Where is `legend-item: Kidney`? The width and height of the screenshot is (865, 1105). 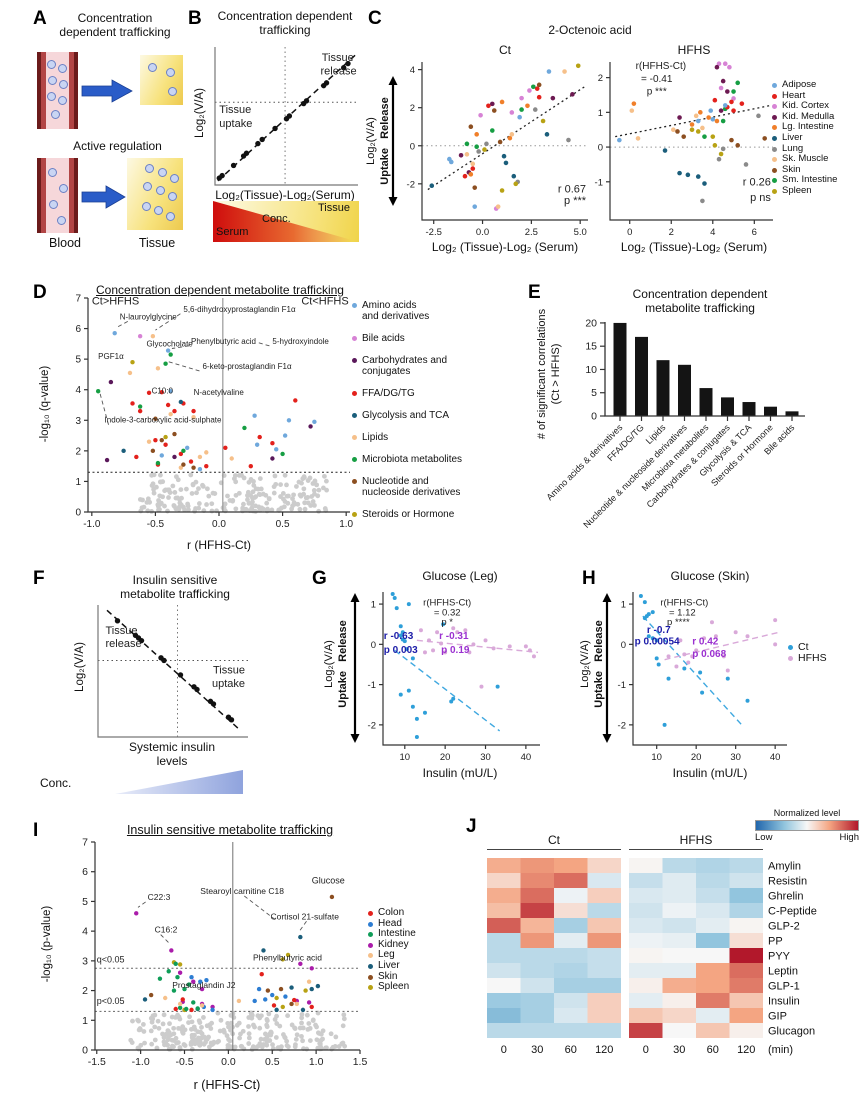 legend-item: Kidney is located at coordinates (392, 944).